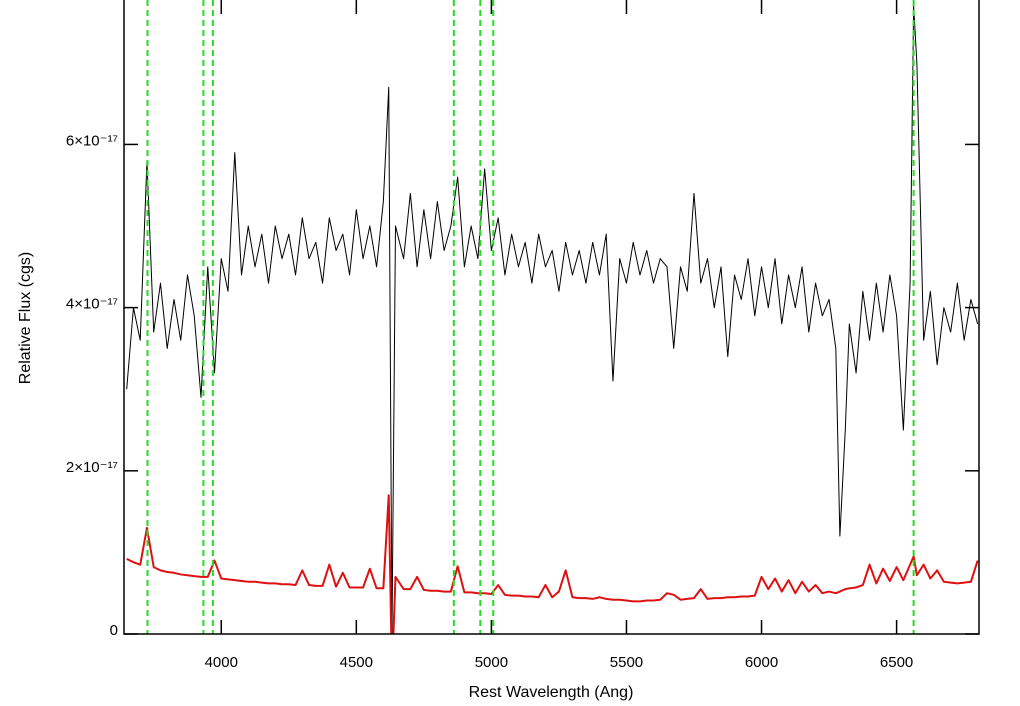  What do you see at coordinates (25, 318) in the screenshot?
I see `y-axis-label: Relative Flux (cgs)` at bounding box center [25, 318].